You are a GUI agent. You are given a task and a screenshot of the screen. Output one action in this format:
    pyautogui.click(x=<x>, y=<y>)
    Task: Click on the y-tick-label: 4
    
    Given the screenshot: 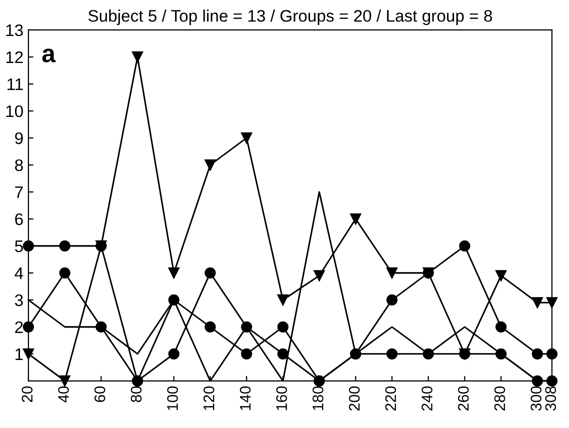 What is the action you would take?
    pyautogui.click(x=19, y=273)
    